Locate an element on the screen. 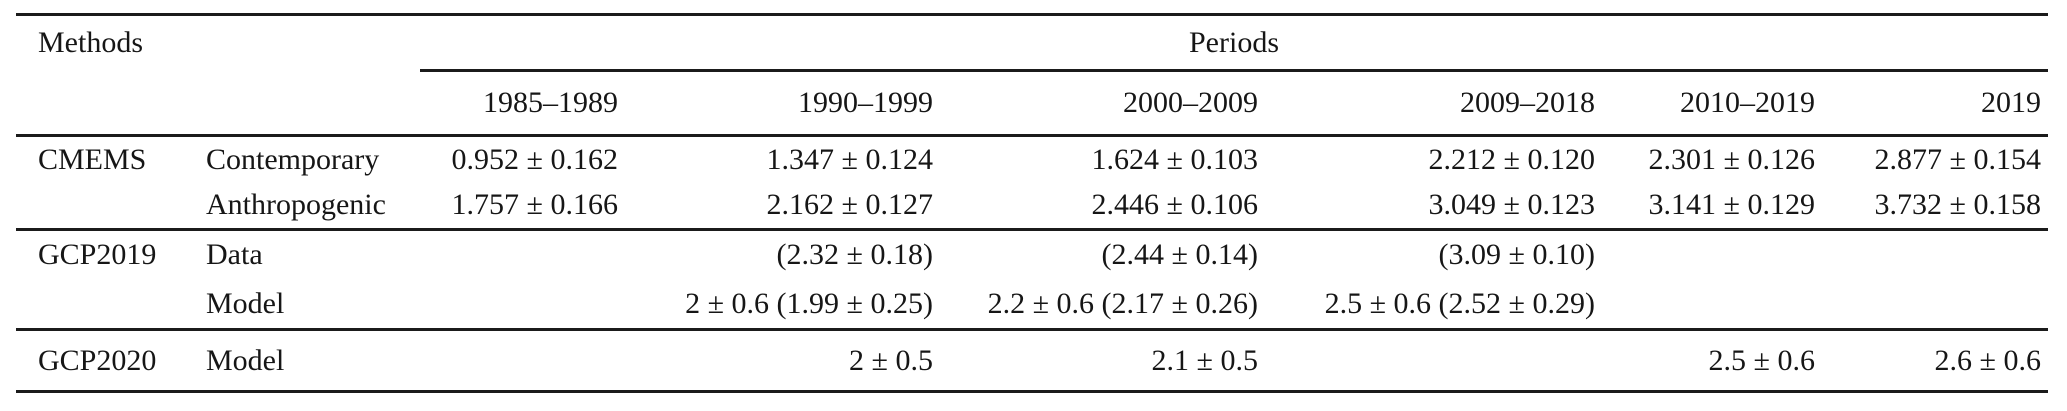  value-cell: 2.877 ± 0.154 is located at coordinates (1957, 159).